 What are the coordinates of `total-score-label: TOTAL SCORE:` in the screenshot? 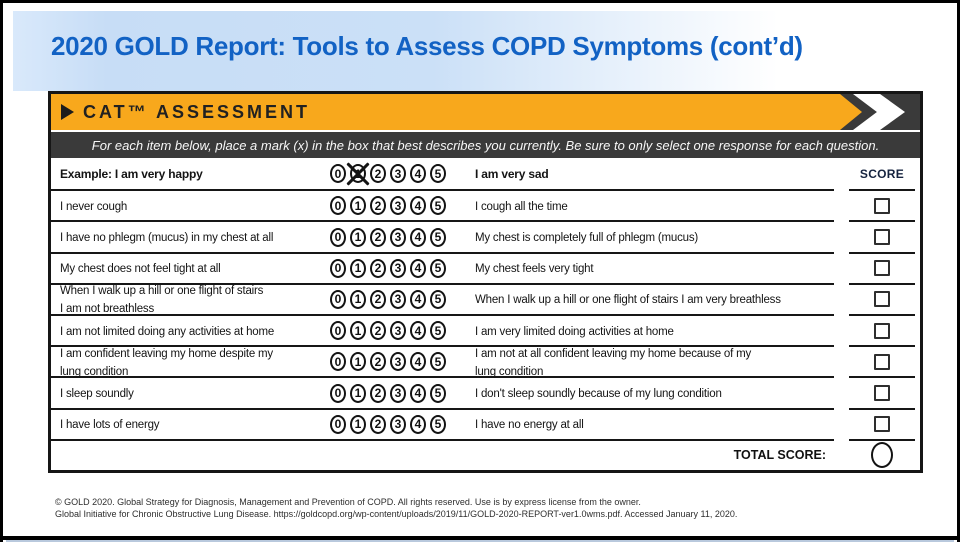 It's located at (779, 455).